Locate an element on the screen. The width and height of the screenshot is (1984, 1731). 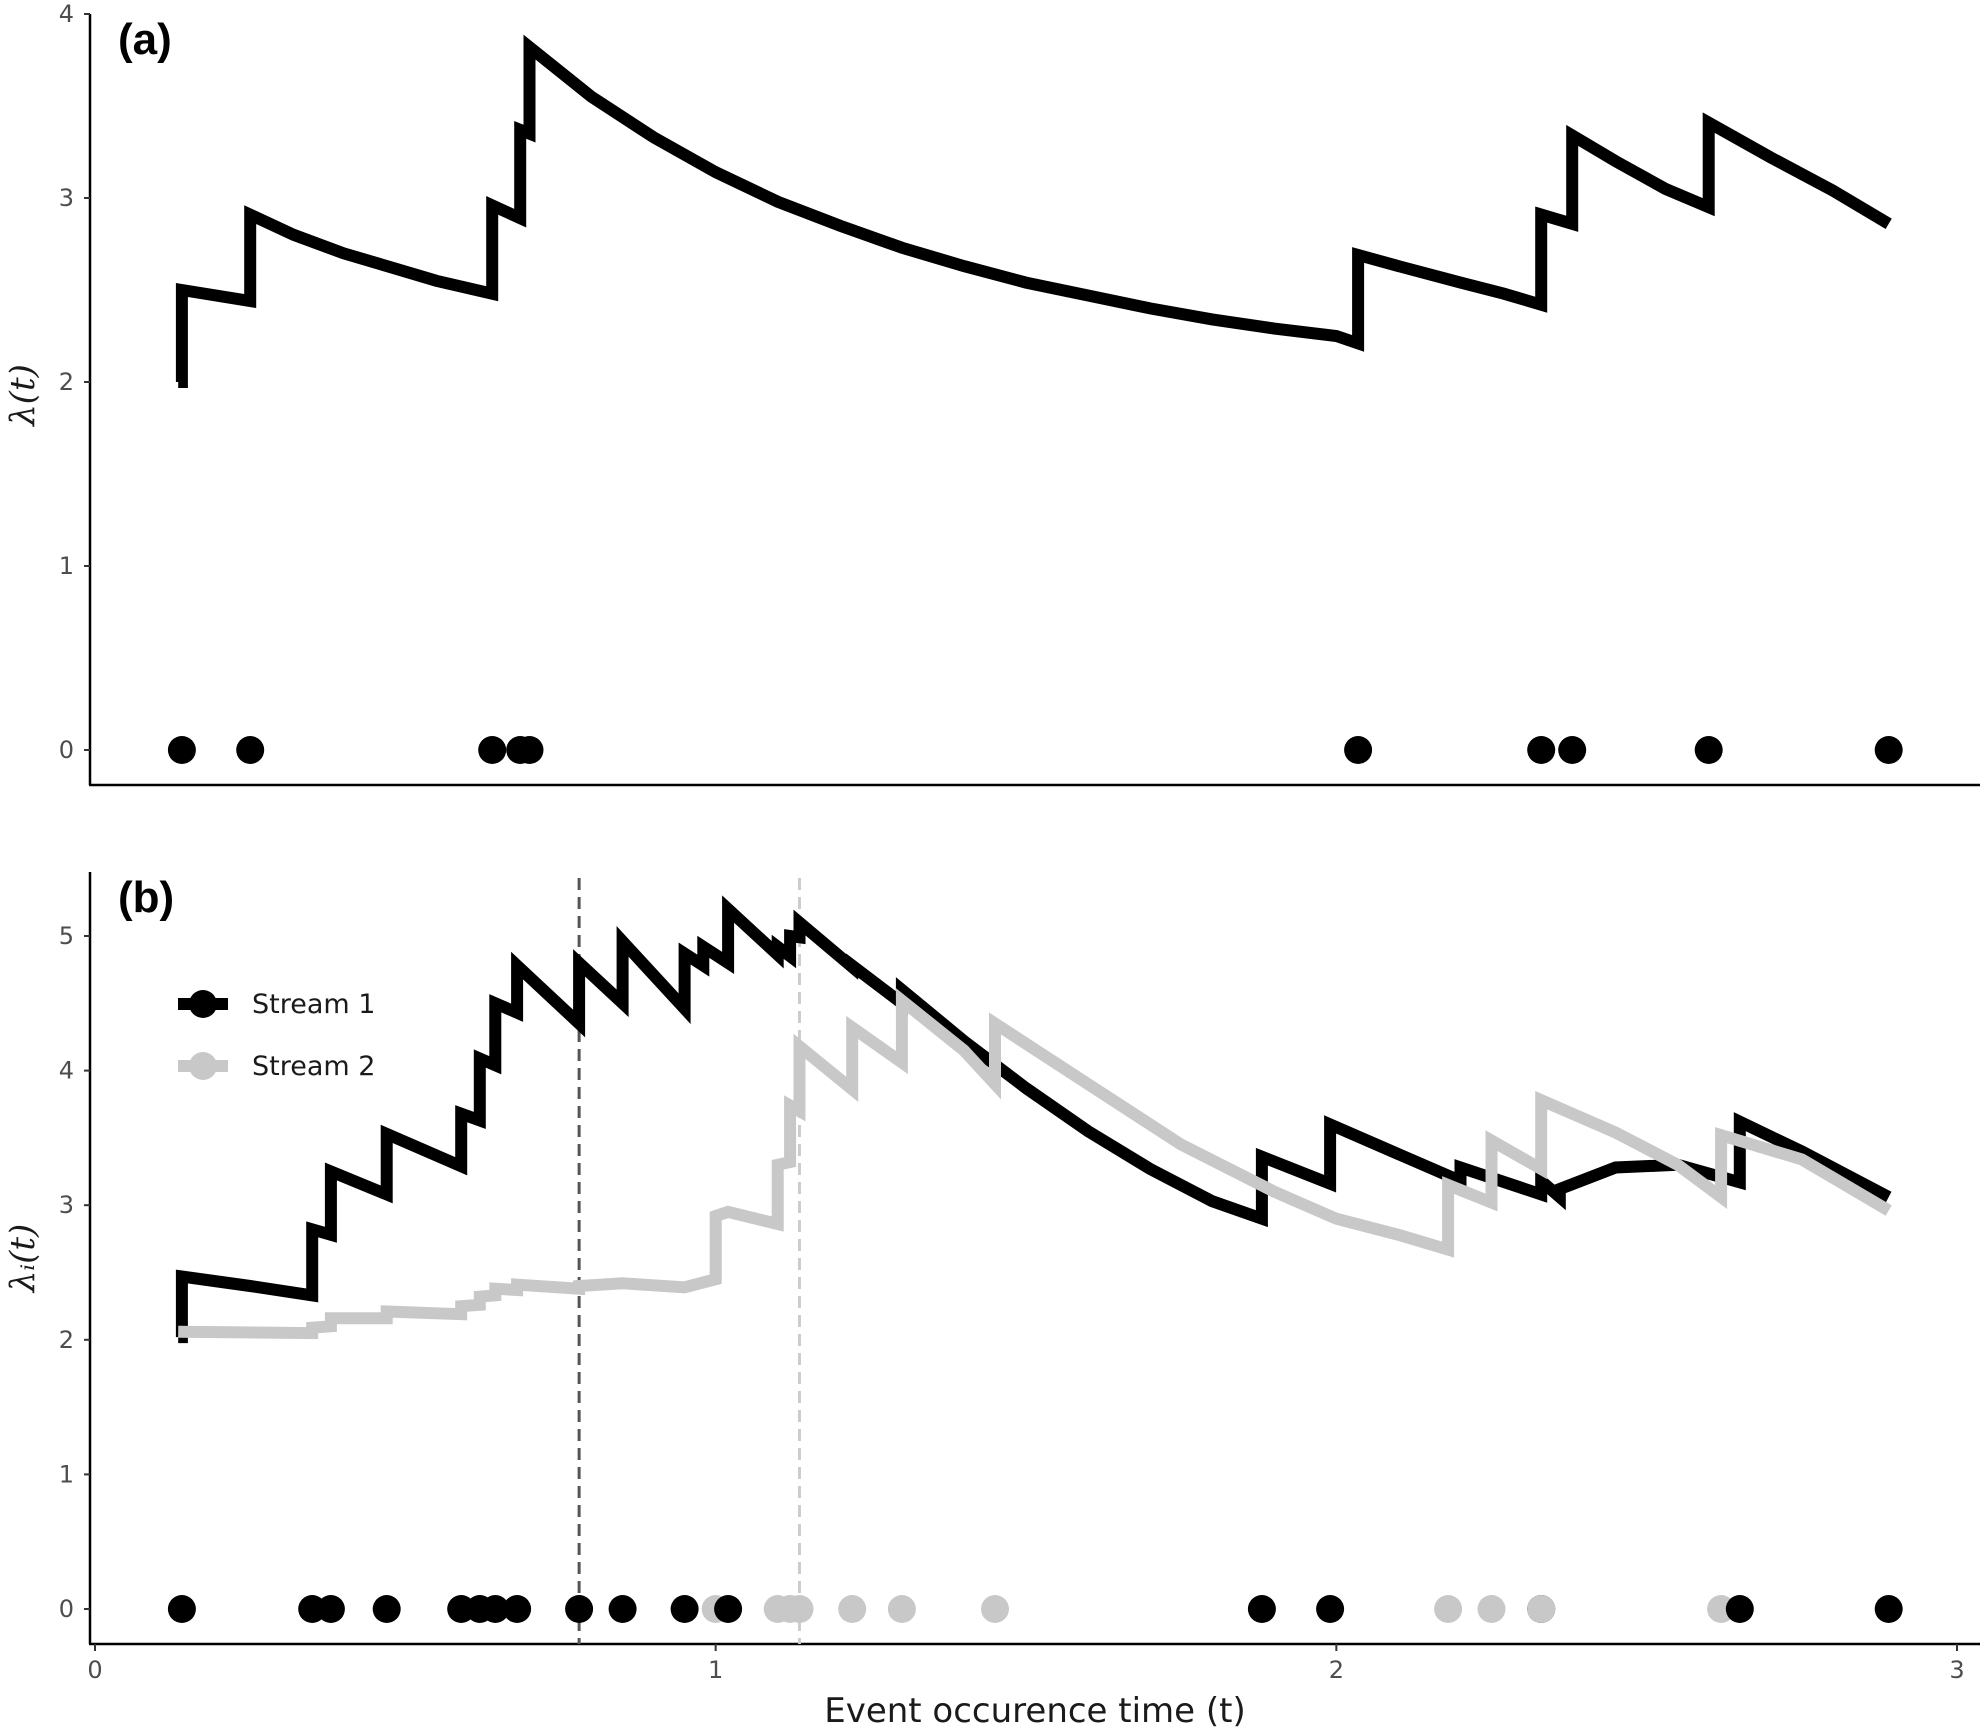
legend-label-stream-2: Stream 2 is located at coordinates (313, 1066).